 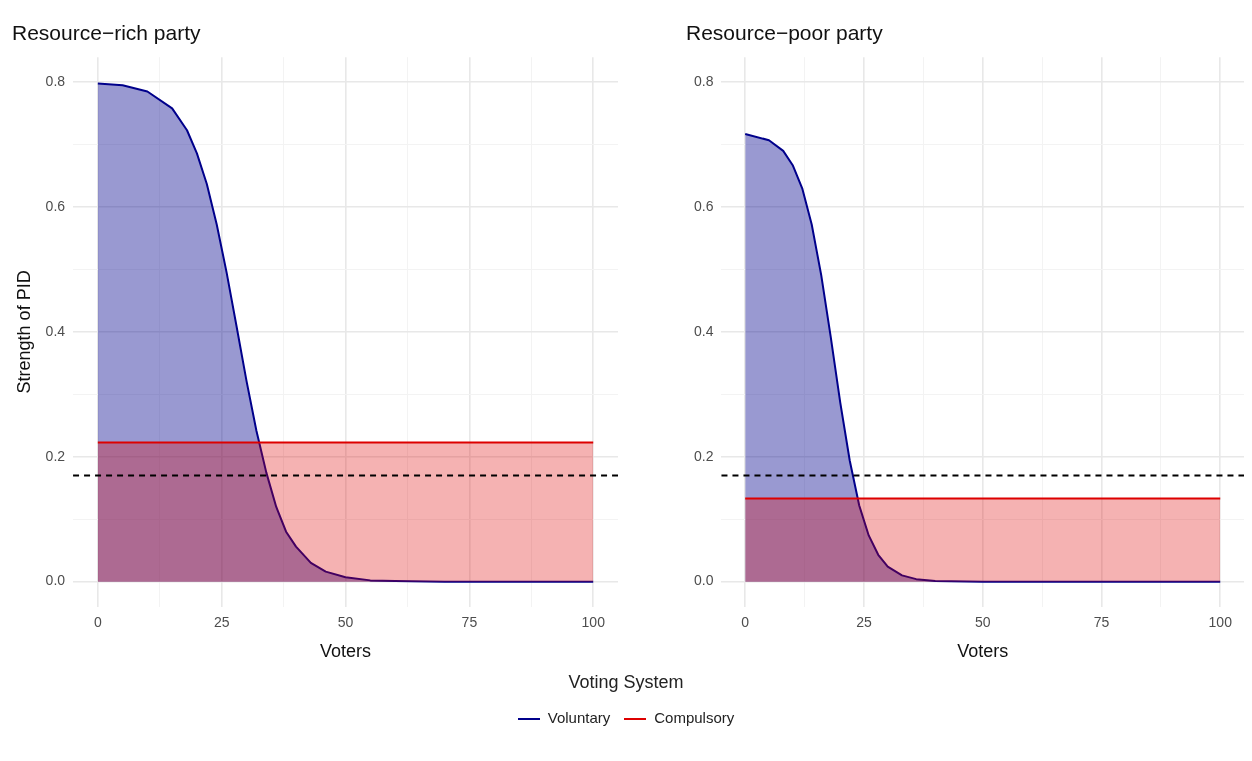 I want to click on chart-title: Resource−rich party, so click(x=106, y=33).